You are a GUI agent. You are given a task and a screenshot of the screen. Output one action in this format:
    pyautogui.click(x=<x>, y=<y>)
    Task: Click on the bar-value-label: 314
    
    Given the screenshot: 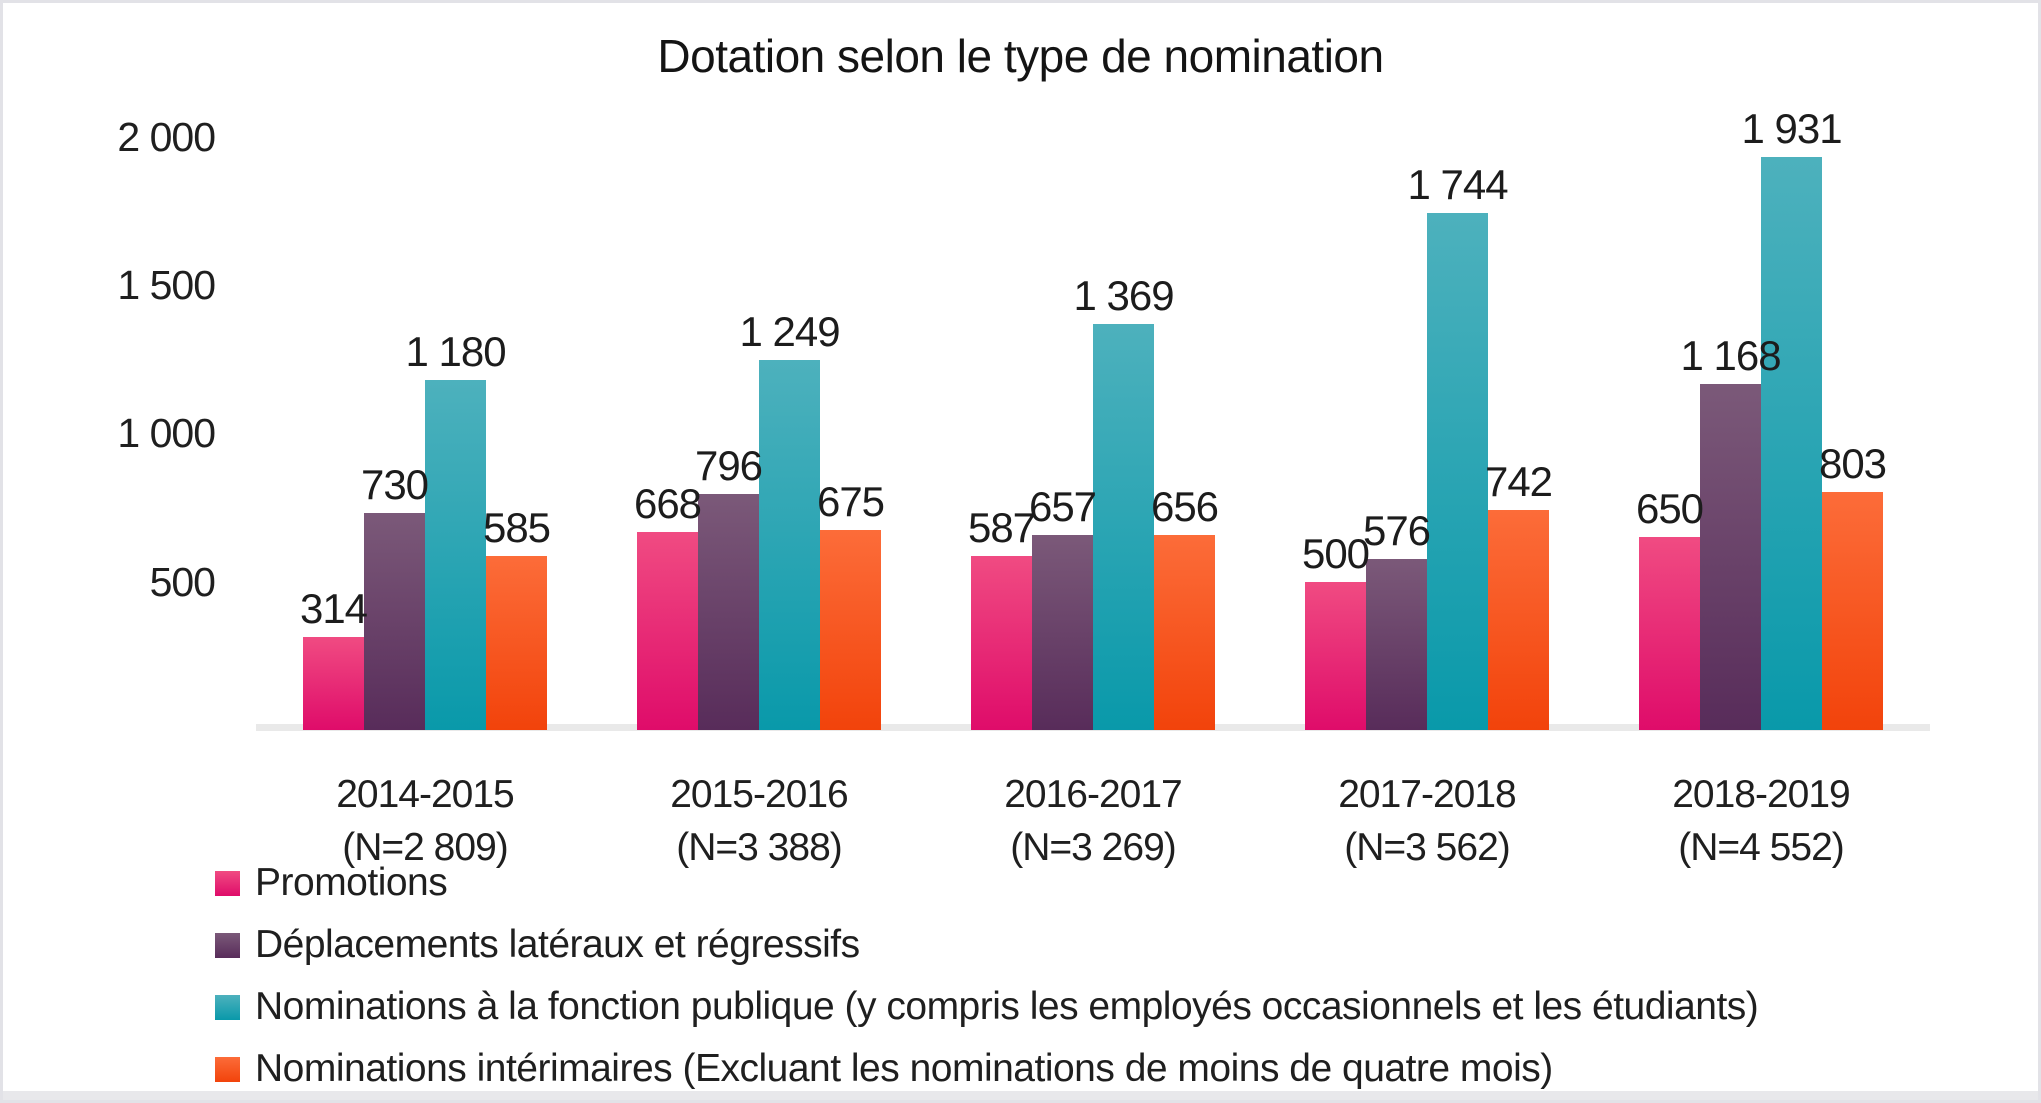 What is the action you would take?
    pyautogui.click(x=333, y=608)
    